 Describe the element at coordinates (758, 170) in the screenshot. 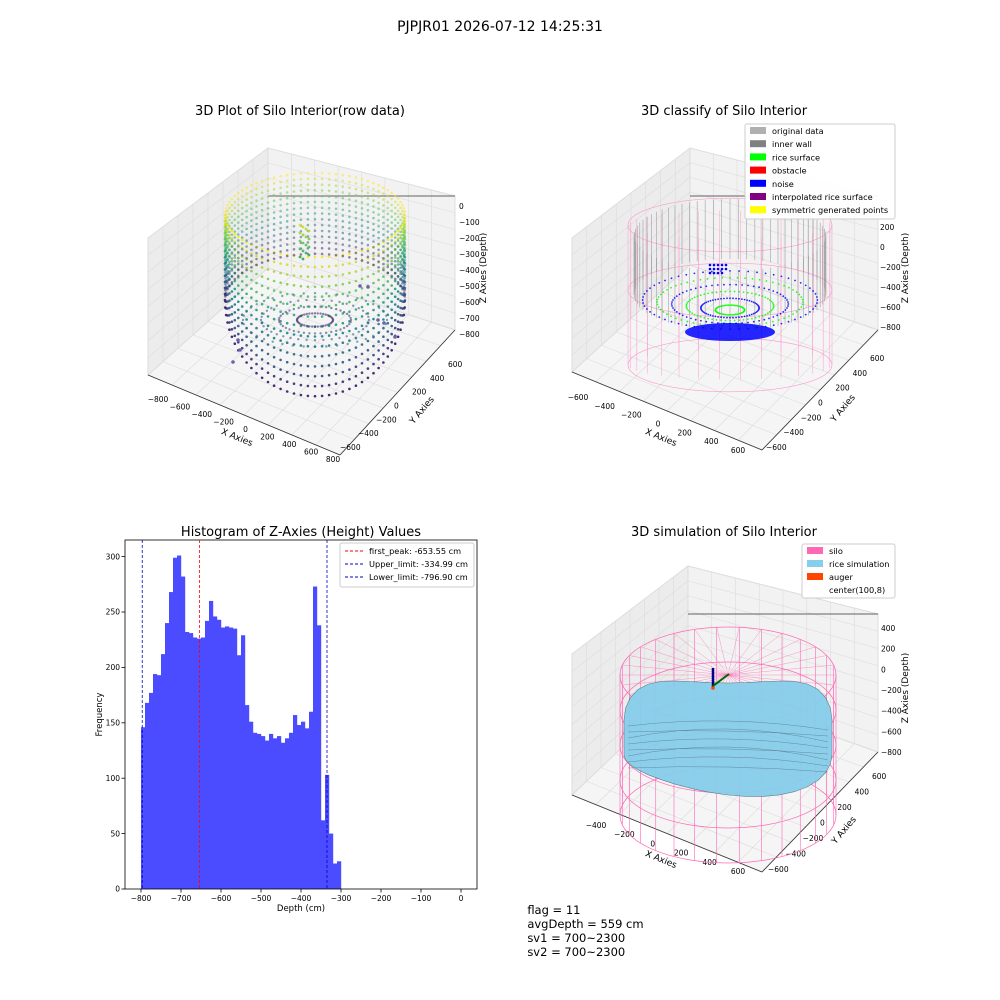

I see `legend-swatch` at that location.